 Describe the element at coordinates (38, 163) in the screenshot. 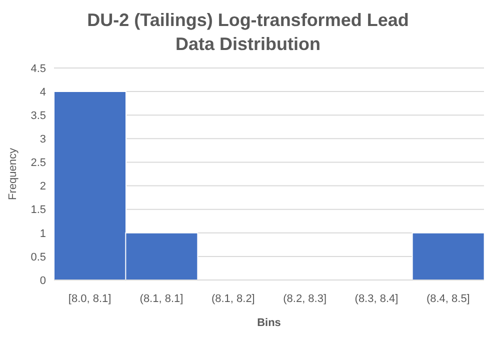

I see `y-tick-label: 2.5` at that location.